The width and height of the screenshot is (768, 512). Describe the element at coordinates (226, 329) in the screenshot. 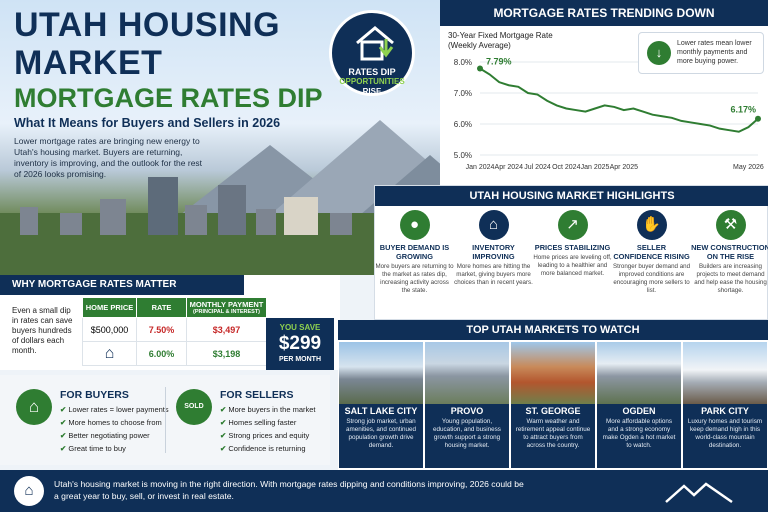

I see `row1-payment: $3,497` at that location.